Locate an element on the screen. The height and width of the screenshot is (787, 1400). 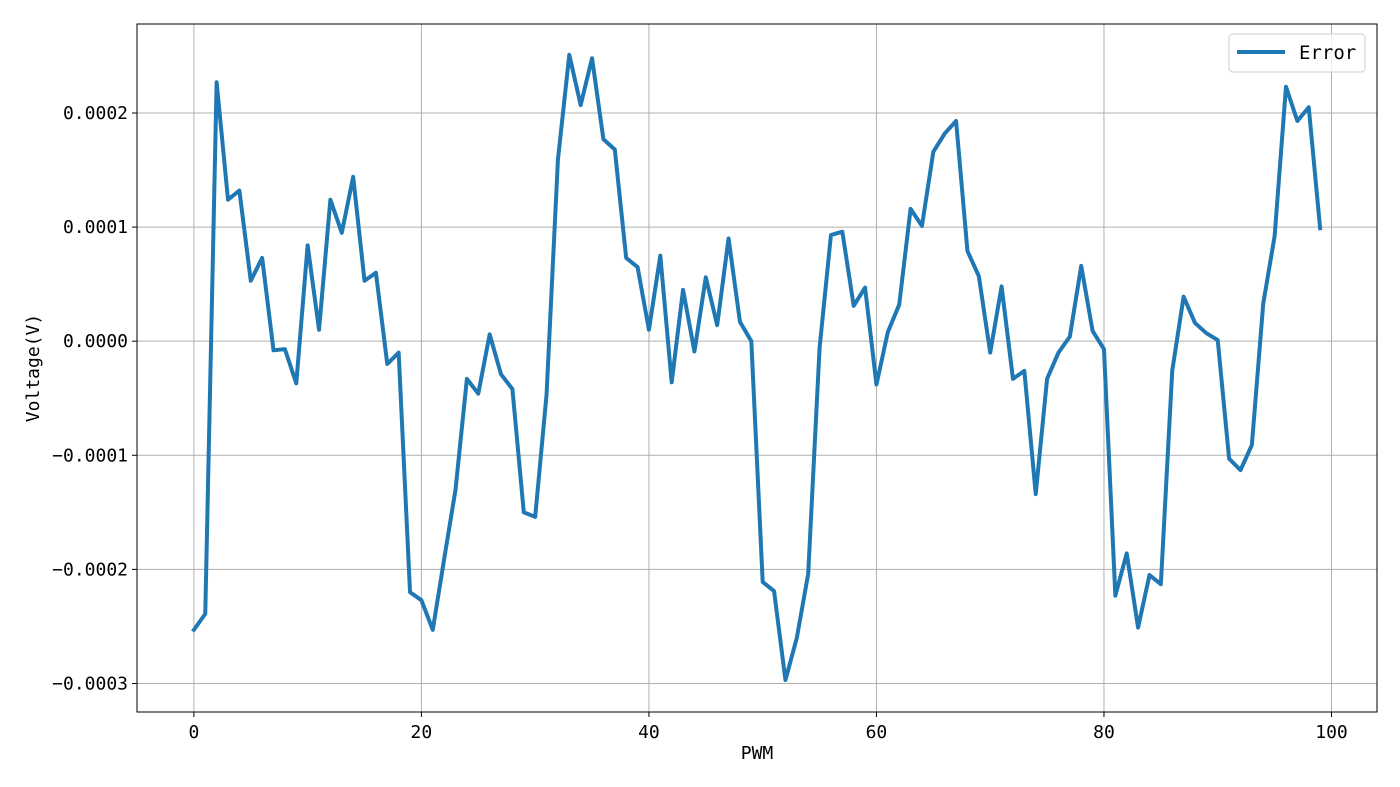
x-tick-label: 80 is located at coordinates (1104, 732).